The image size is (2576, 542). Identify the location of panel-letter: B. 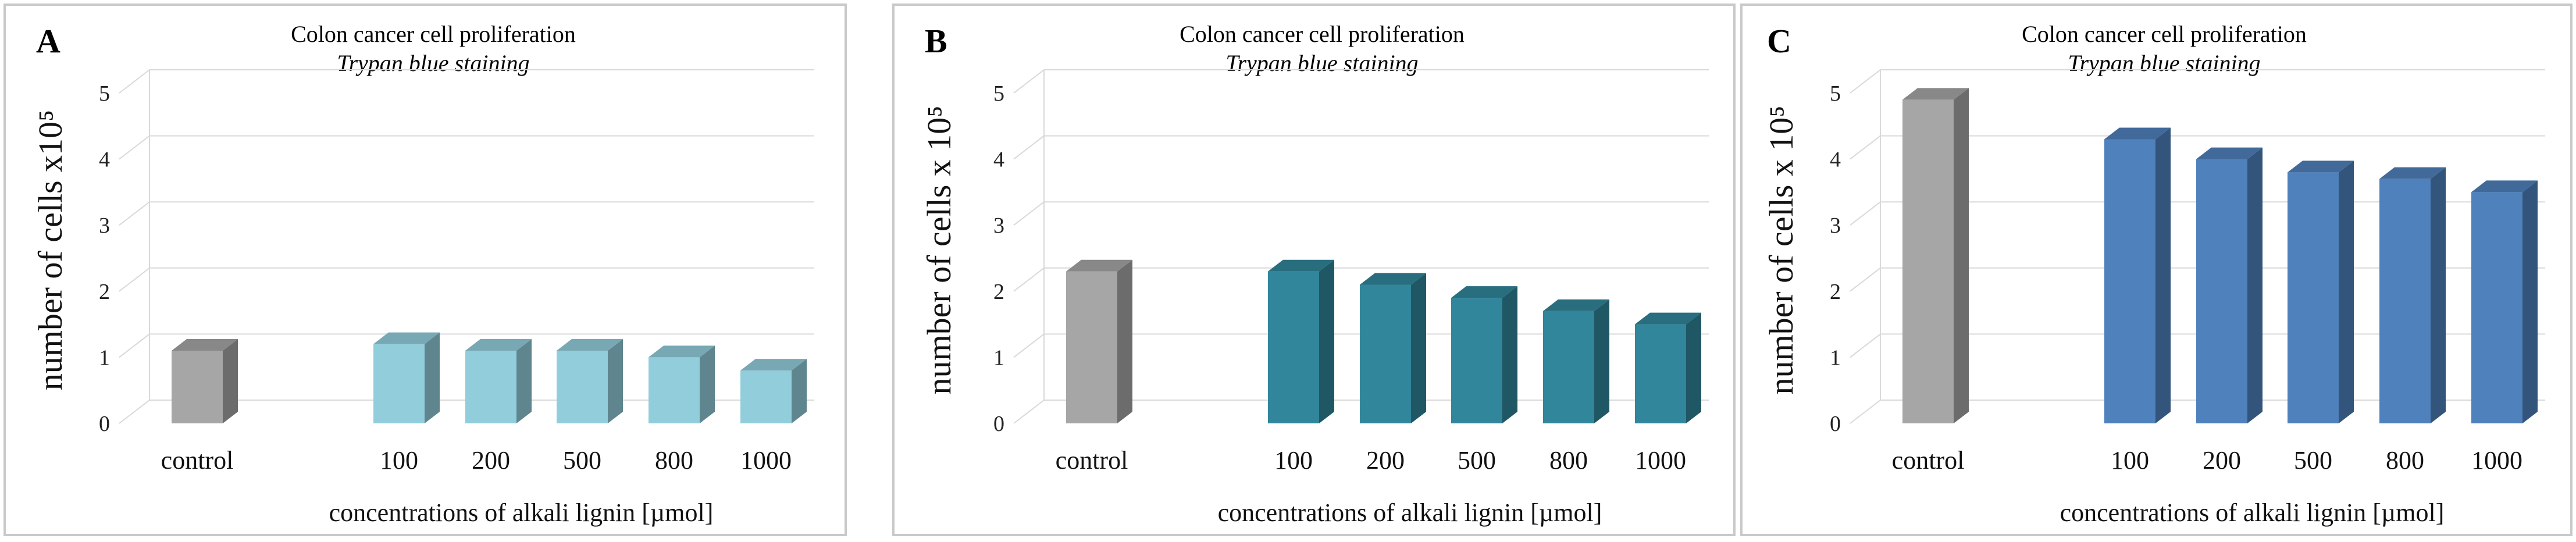
(936, 41).